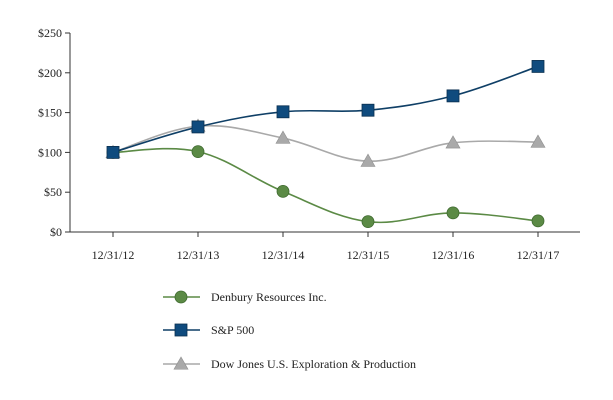  What do you see at coordinates (368, 255) in the screenshot?
I see `x-tick-label: 12/31/15` at bounding box center [368, 255].